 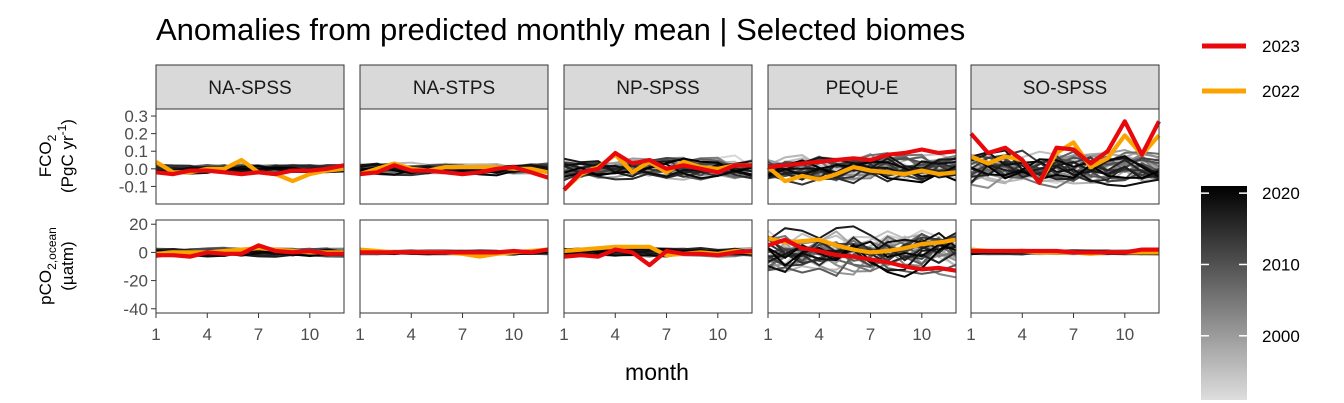 What do you see at coordinates (1250, 218) in the screenshot?
I see `legend: 2023 2022 2020 2010 2000` at bounding box center [1250, 218].